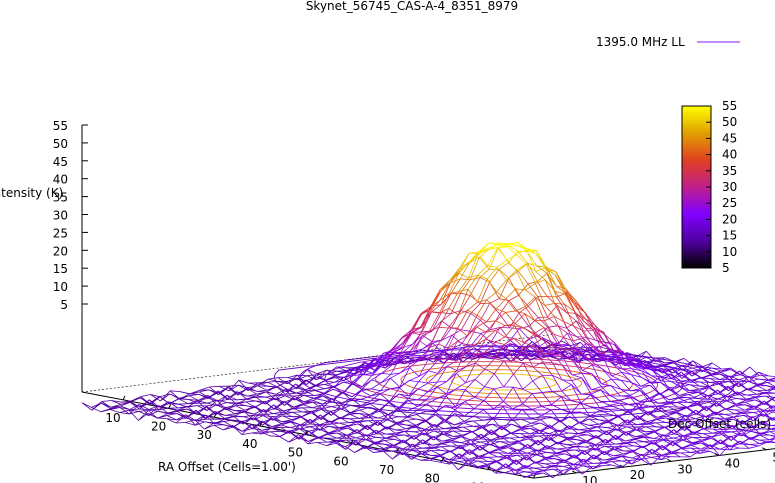 The width and height of the screenshot is (775, 483). What do you see at coordinates (64, 305) in the screenshot?
I see `z-tick-label: 5` at bounding box center [64, 305].